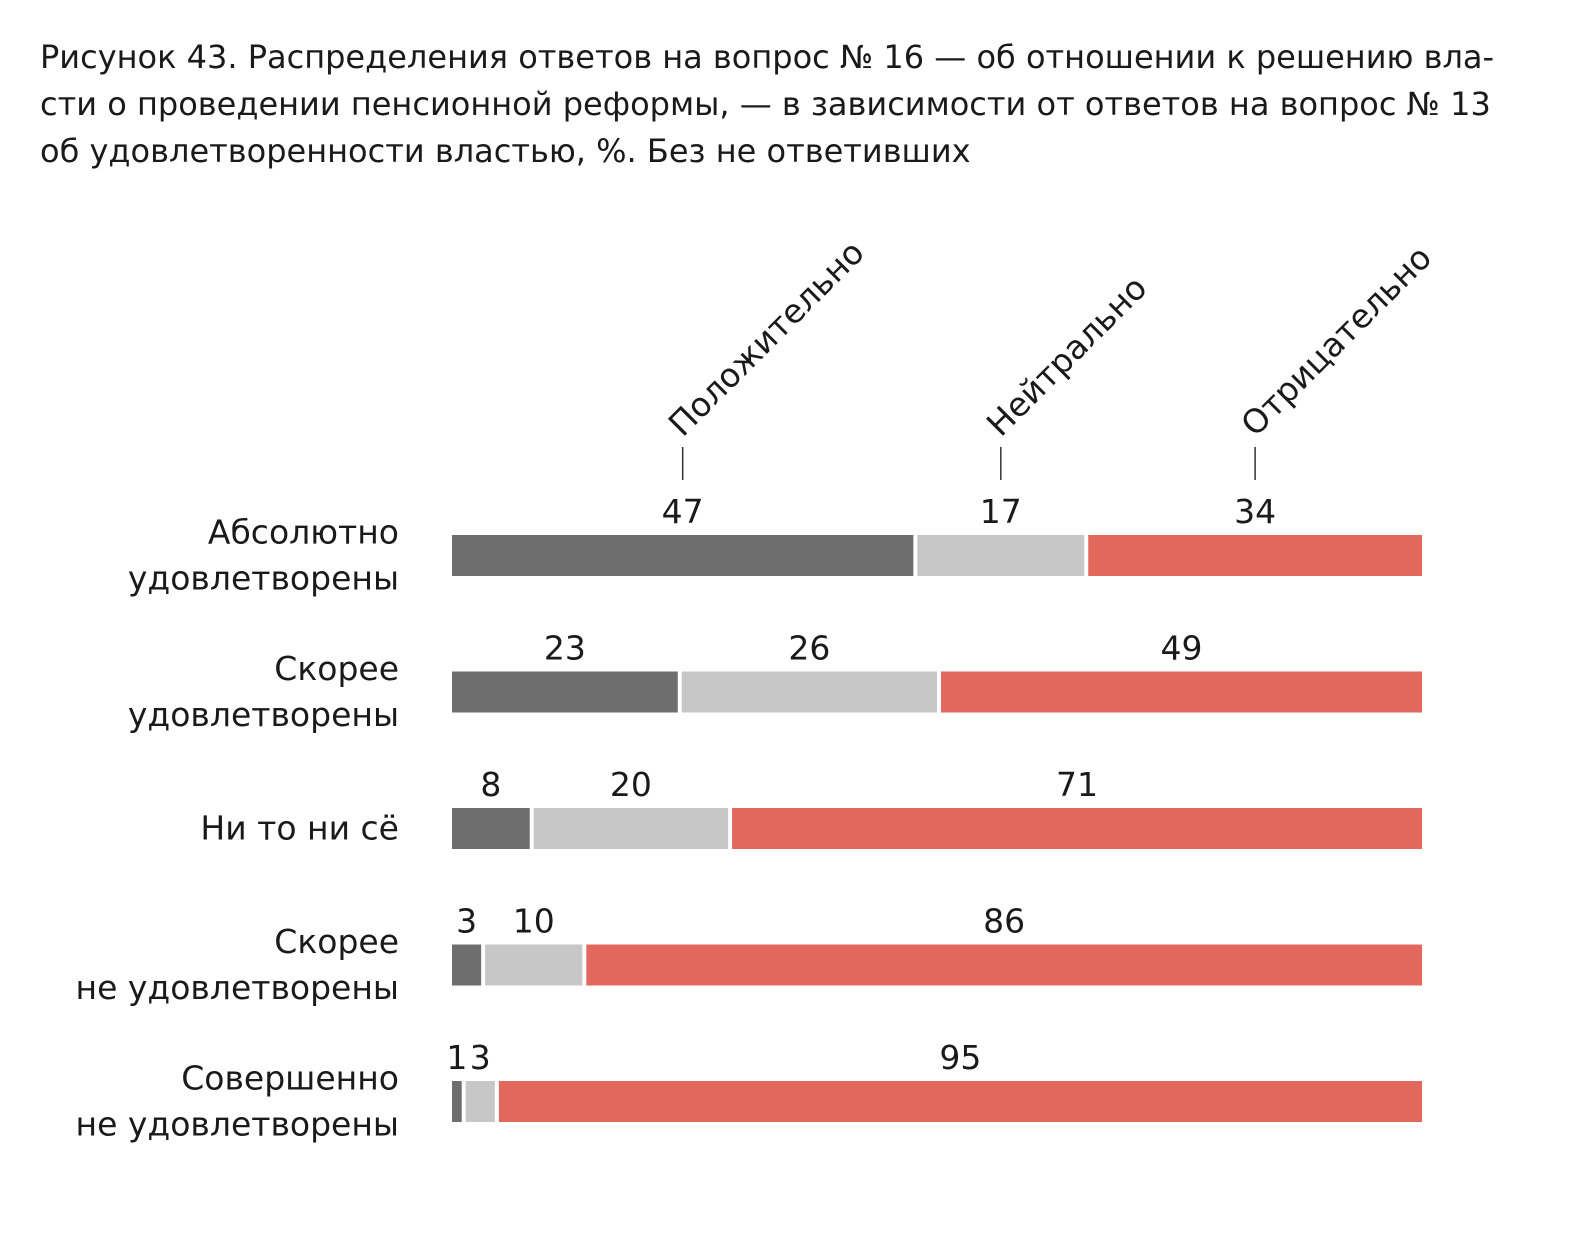 The height and width of the screenshot is (1242, 1583). I want to click on category-label-line: Ни то ни сё, so click(299, 828).